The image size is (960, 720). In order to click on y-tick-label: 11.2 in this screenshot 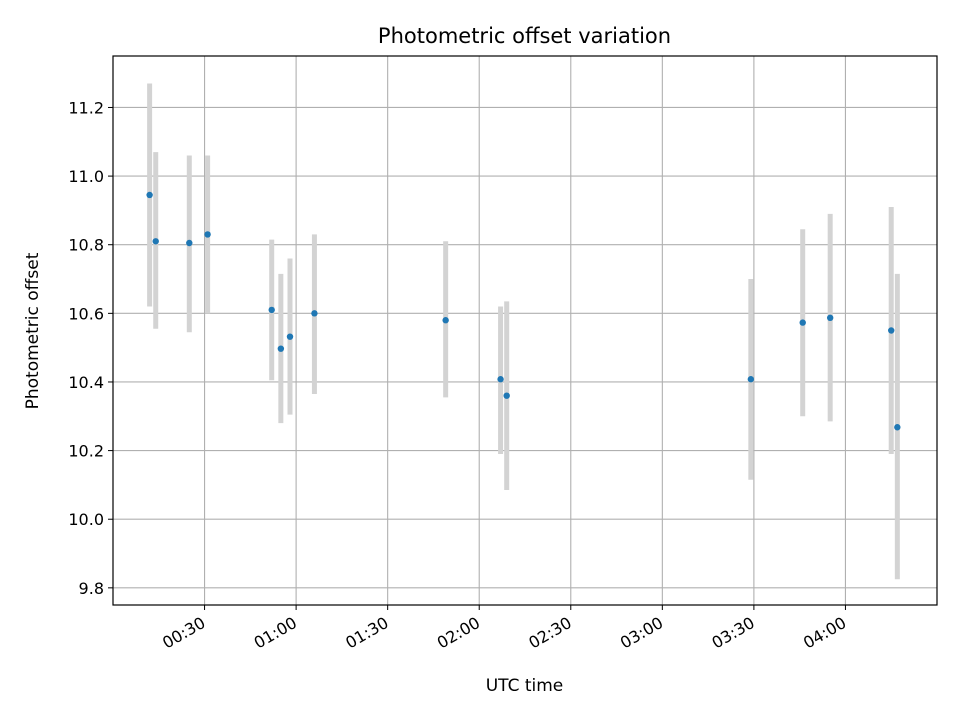, I will do `click(86, 107)`.